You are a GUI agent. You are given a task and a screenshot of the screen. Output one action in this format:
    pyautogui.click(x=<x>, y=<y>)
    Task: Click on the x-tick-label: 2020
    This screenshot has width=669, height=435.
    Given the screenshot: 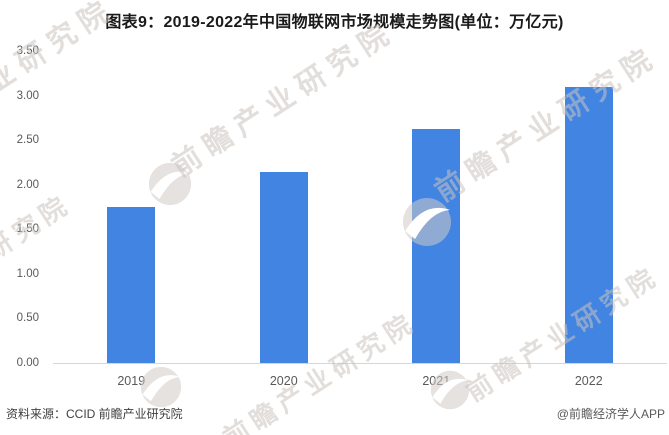 What is the action you would take?
    pyautogui.click(x=283, y=381)
    